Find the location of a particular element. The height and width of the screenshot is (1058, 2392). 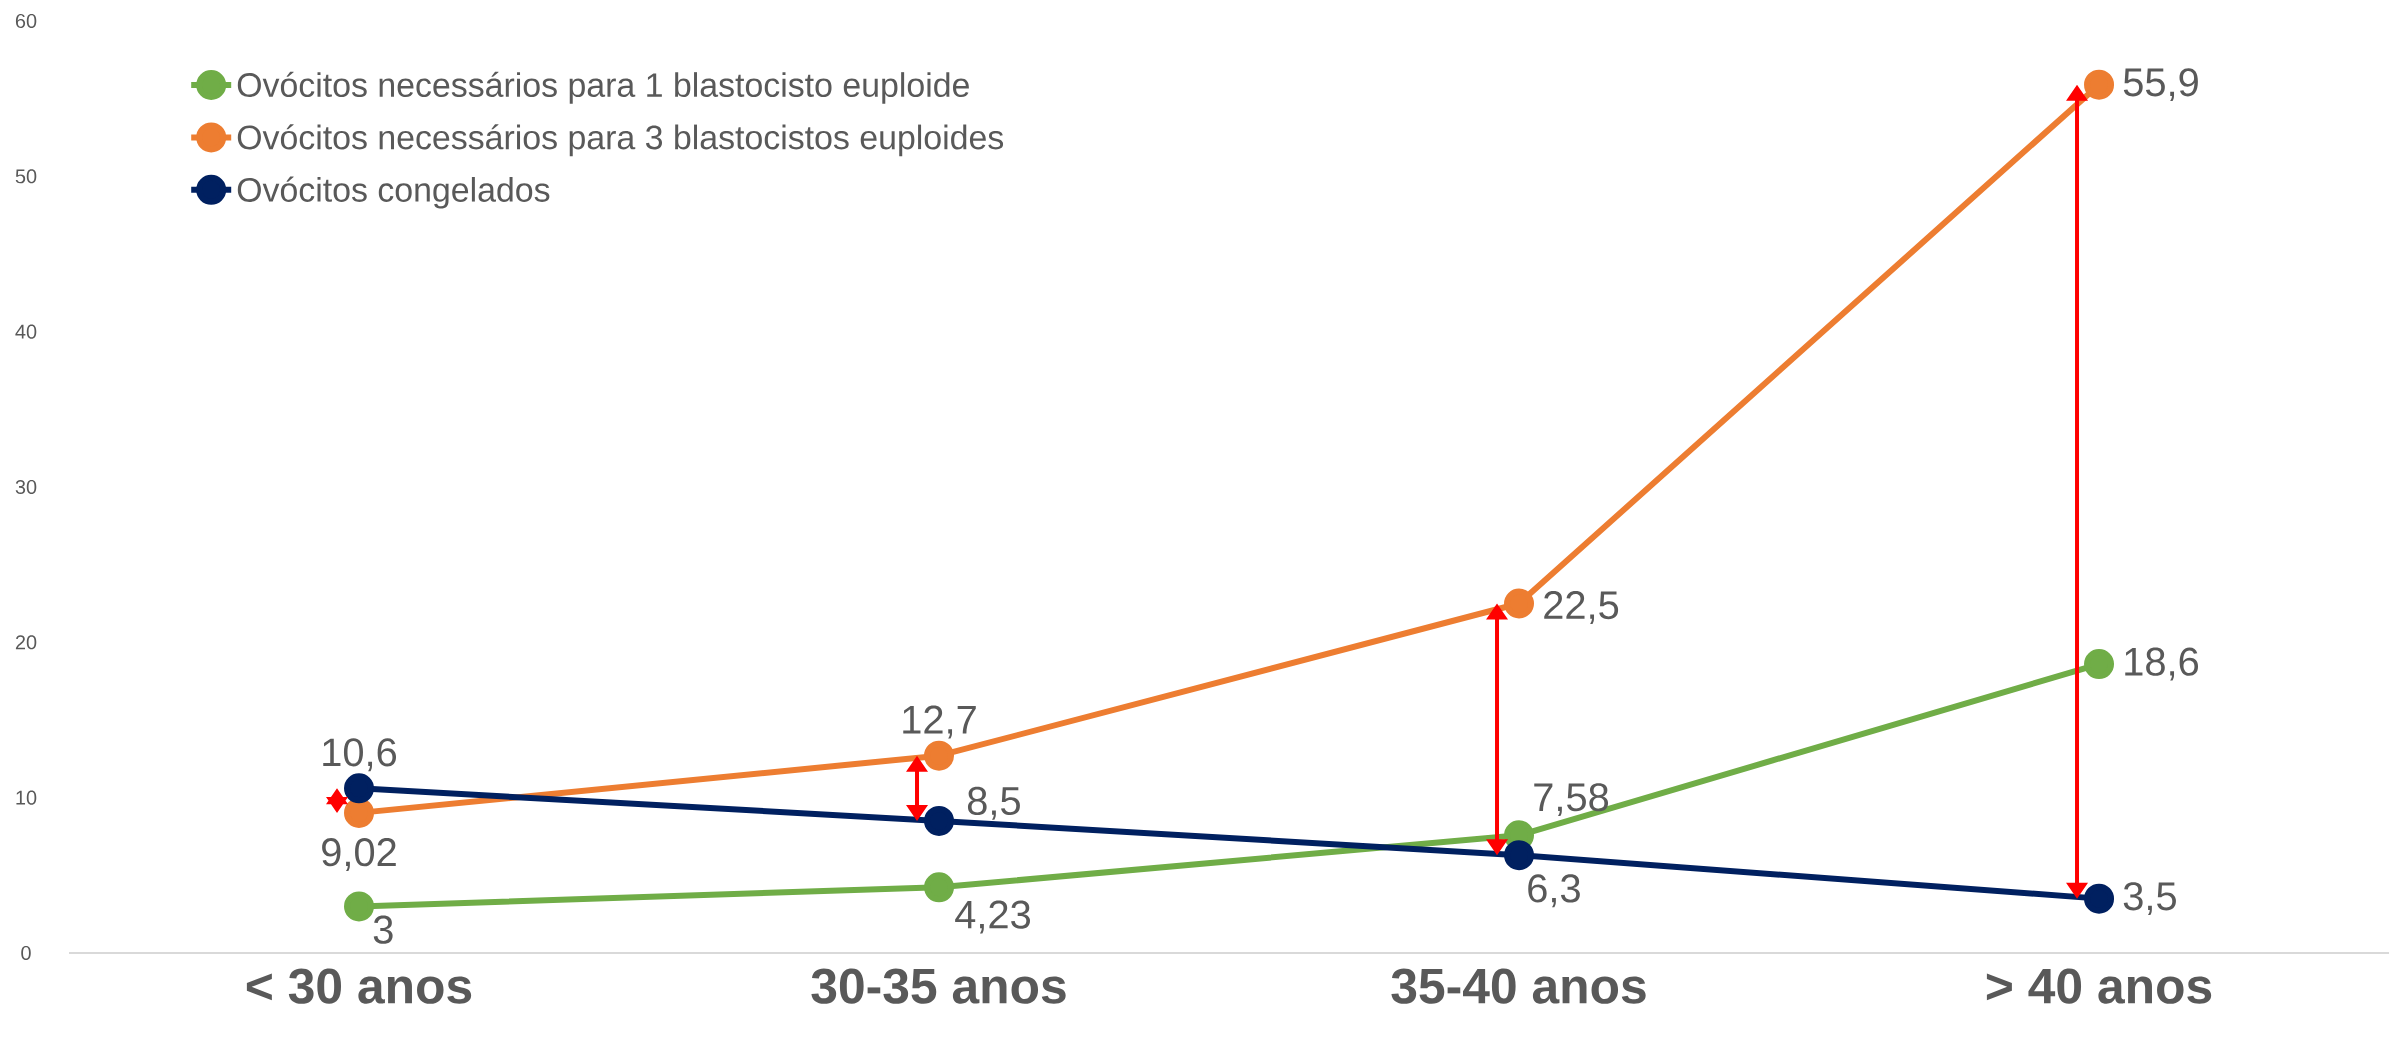

x-tick-label: < 30 anos is located at coordinates (359, 986).